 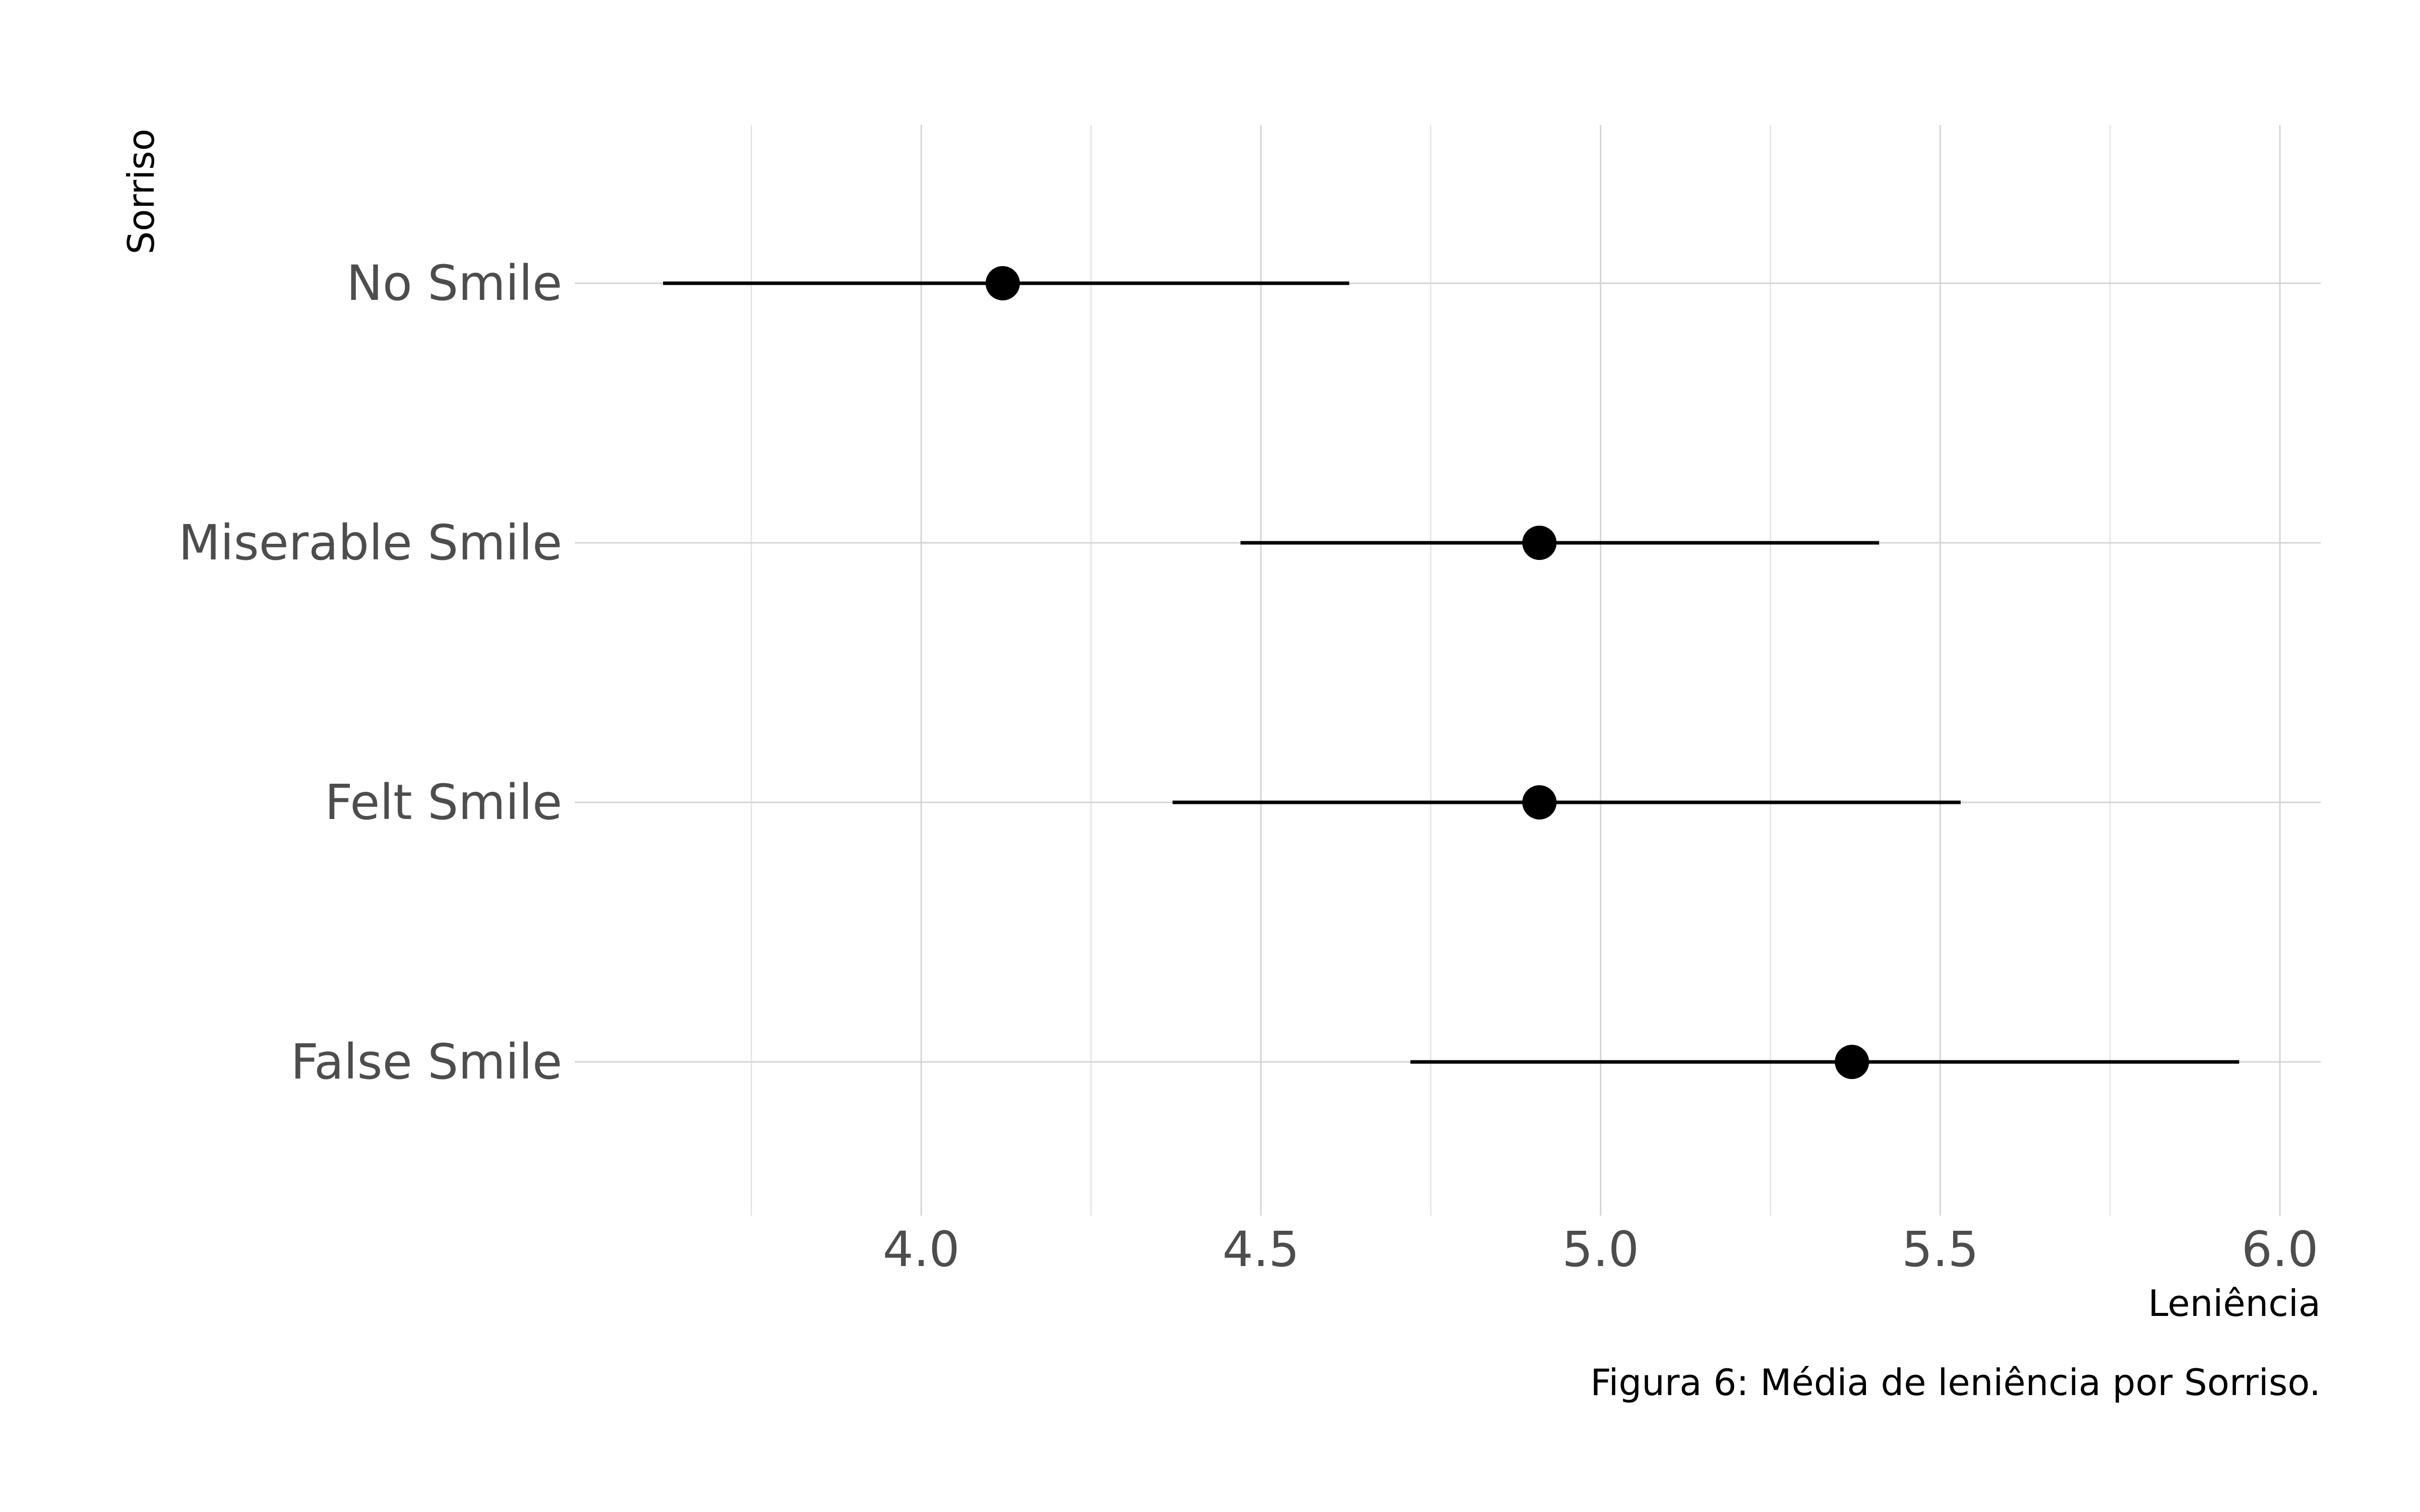 I want to click on x-tick-label: 5.0, so click(x=1600, y=1249).